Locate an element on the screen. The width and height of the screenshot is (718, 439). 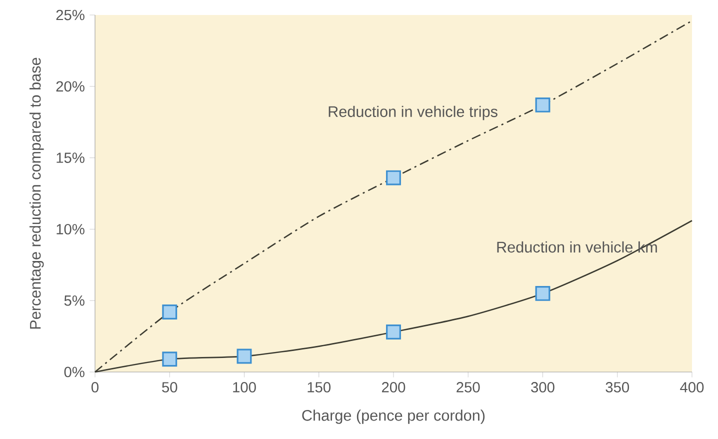
y-tick-label: 10% is located at coordinates (70, 229).